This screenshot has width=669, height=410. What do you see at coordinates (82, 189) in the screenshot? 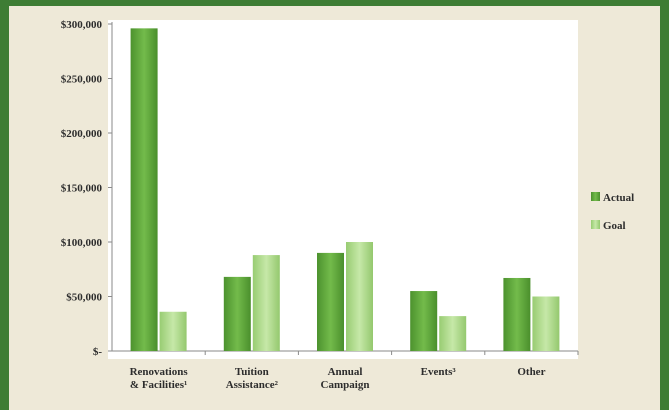
I see `y-tick-label: $150,000` at bounding box center [82, 189].